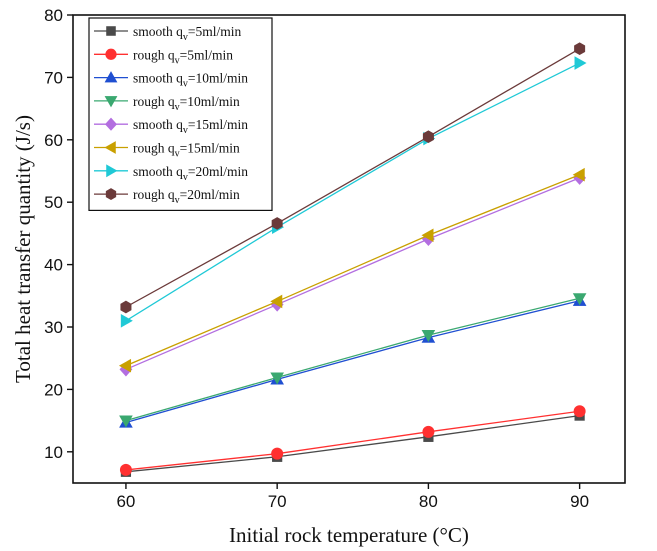 The image size is (657, 551). I want to click on legend-item: smooth qv=10ml/min, so click(171, 80).